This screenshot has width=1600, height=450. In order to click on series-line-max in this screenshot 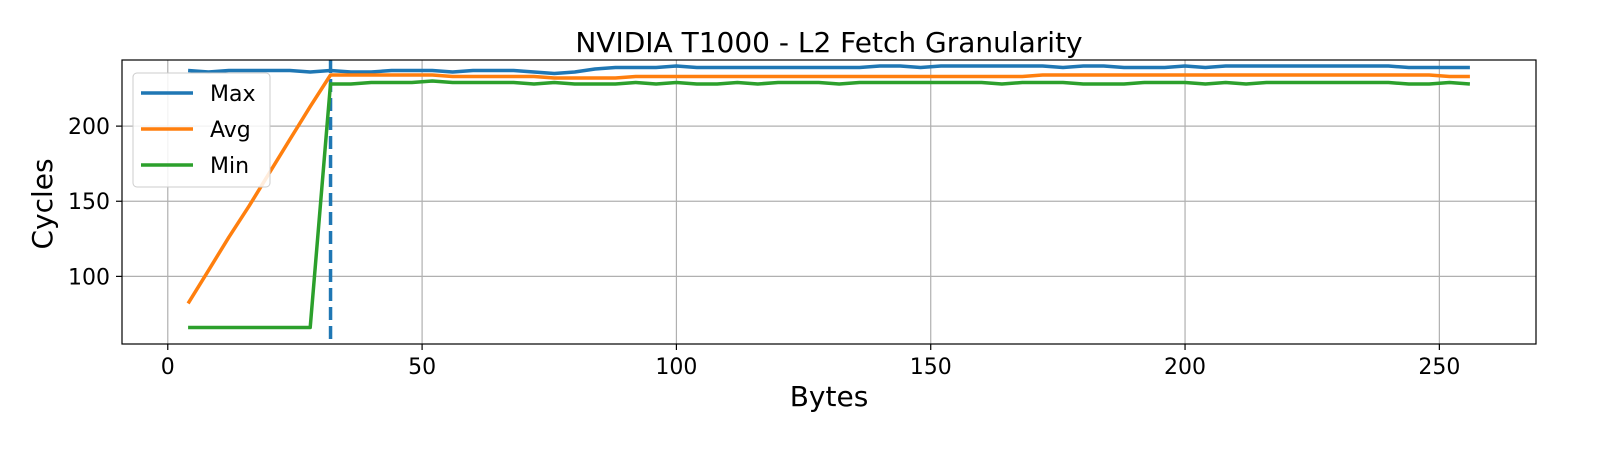, I will do `click(828, 70)`.